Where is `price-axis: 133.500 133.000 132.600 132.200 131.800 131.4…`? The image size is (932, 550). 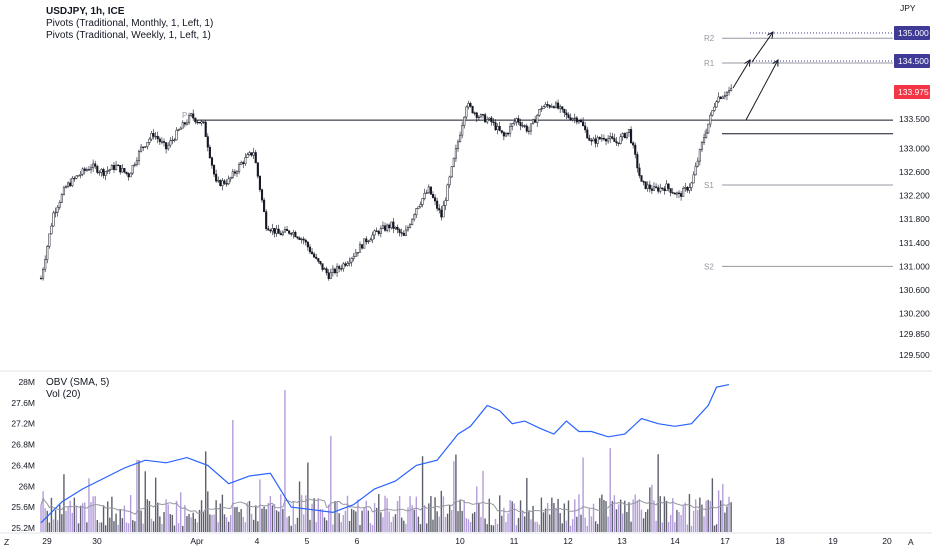
price-axis: 133.500 133.000 132.600 132.200 131.800 131.4… is located at coordinates (914, 237).